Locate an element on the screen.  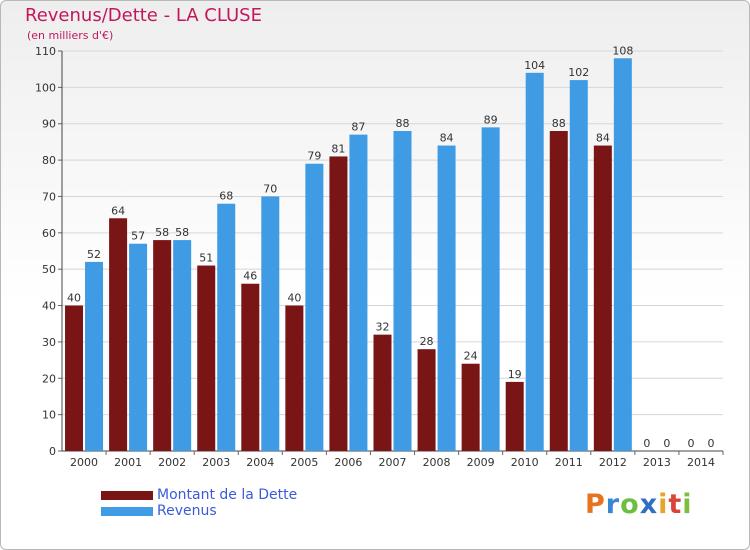
x-tick-label: 2014 is located at coordinates (701, 462).